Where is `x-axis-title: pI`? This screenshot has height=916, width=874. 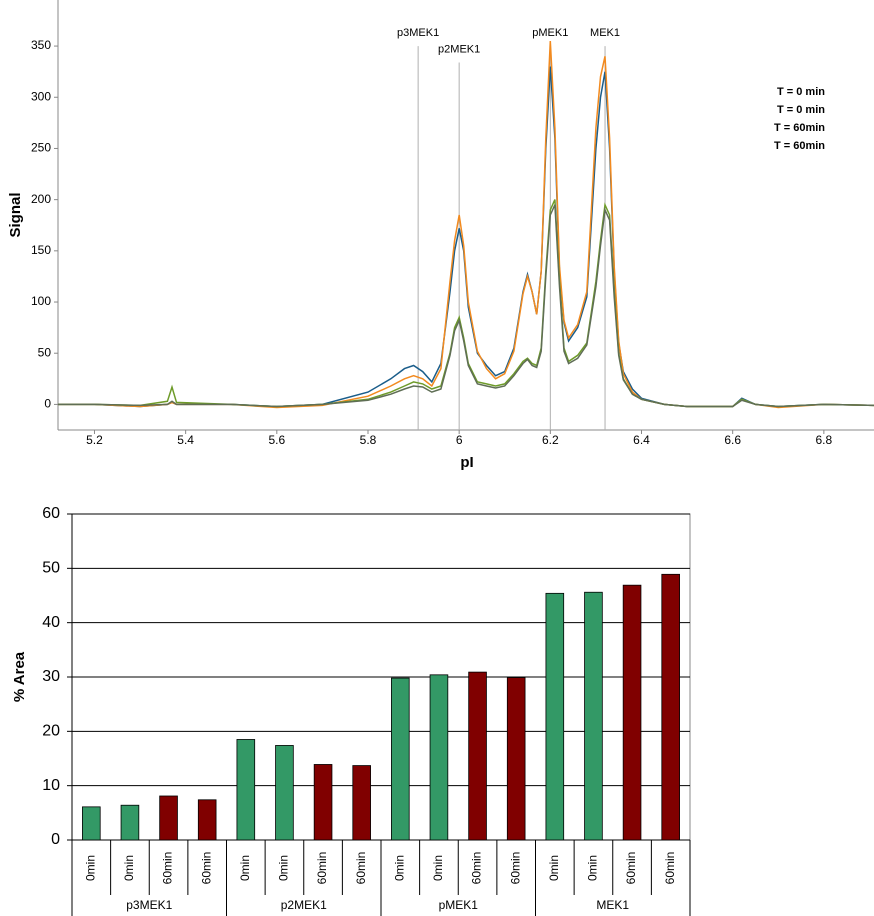 x-axis-title: pI is located at coordinates (466, 462).